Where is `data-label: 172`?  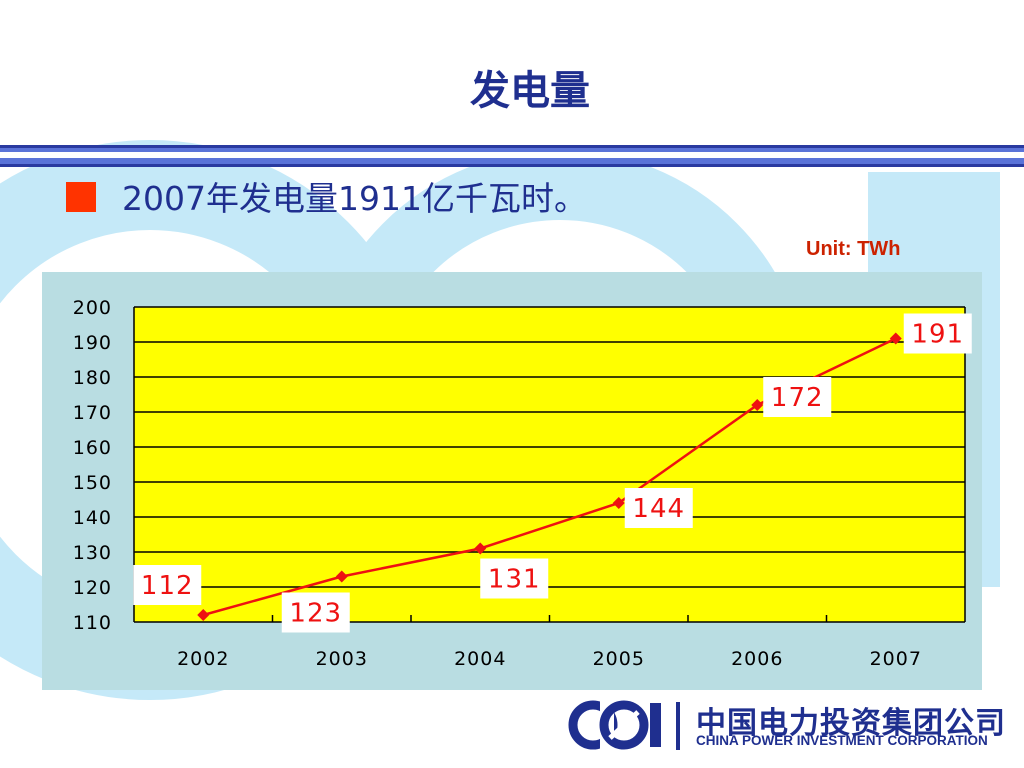 data-label: 172 is located at coordinates (797, 397).